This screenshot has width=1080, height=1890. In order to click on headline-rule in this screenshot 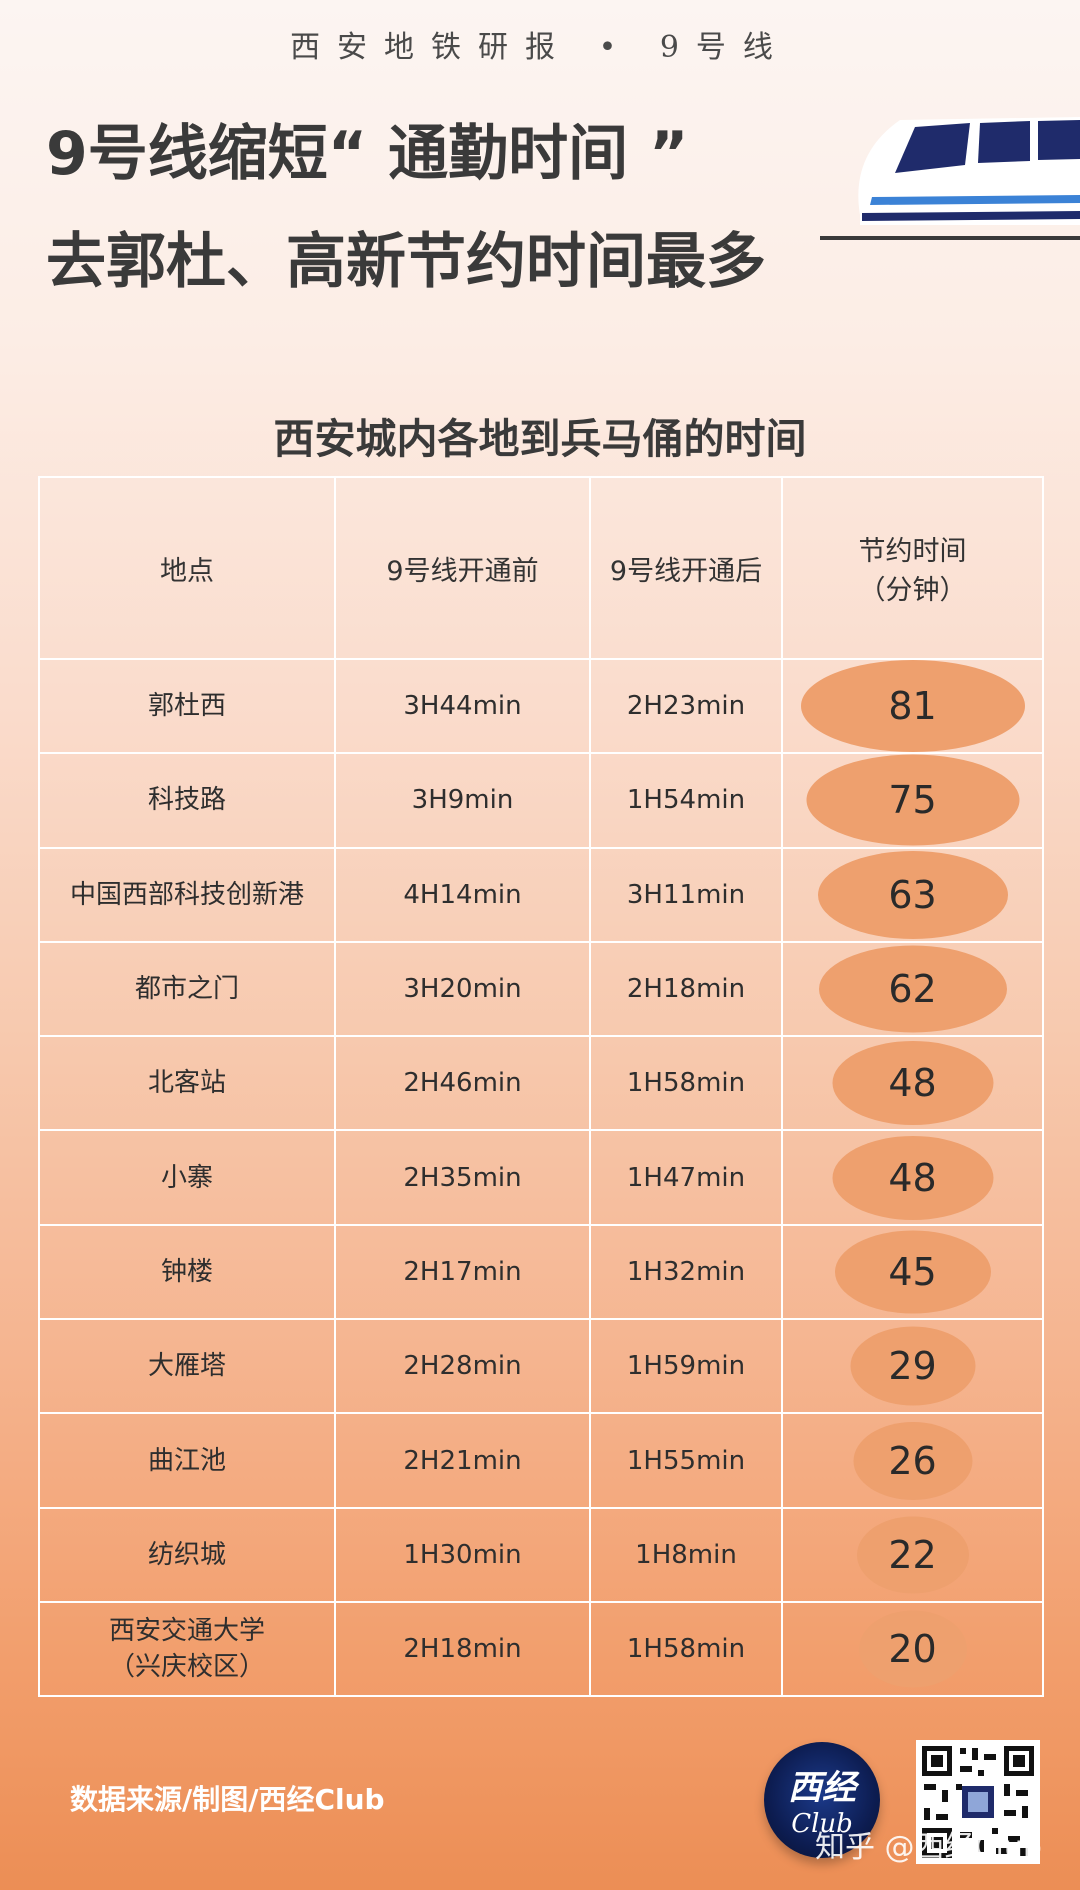, I will do `click(950, 238)`.